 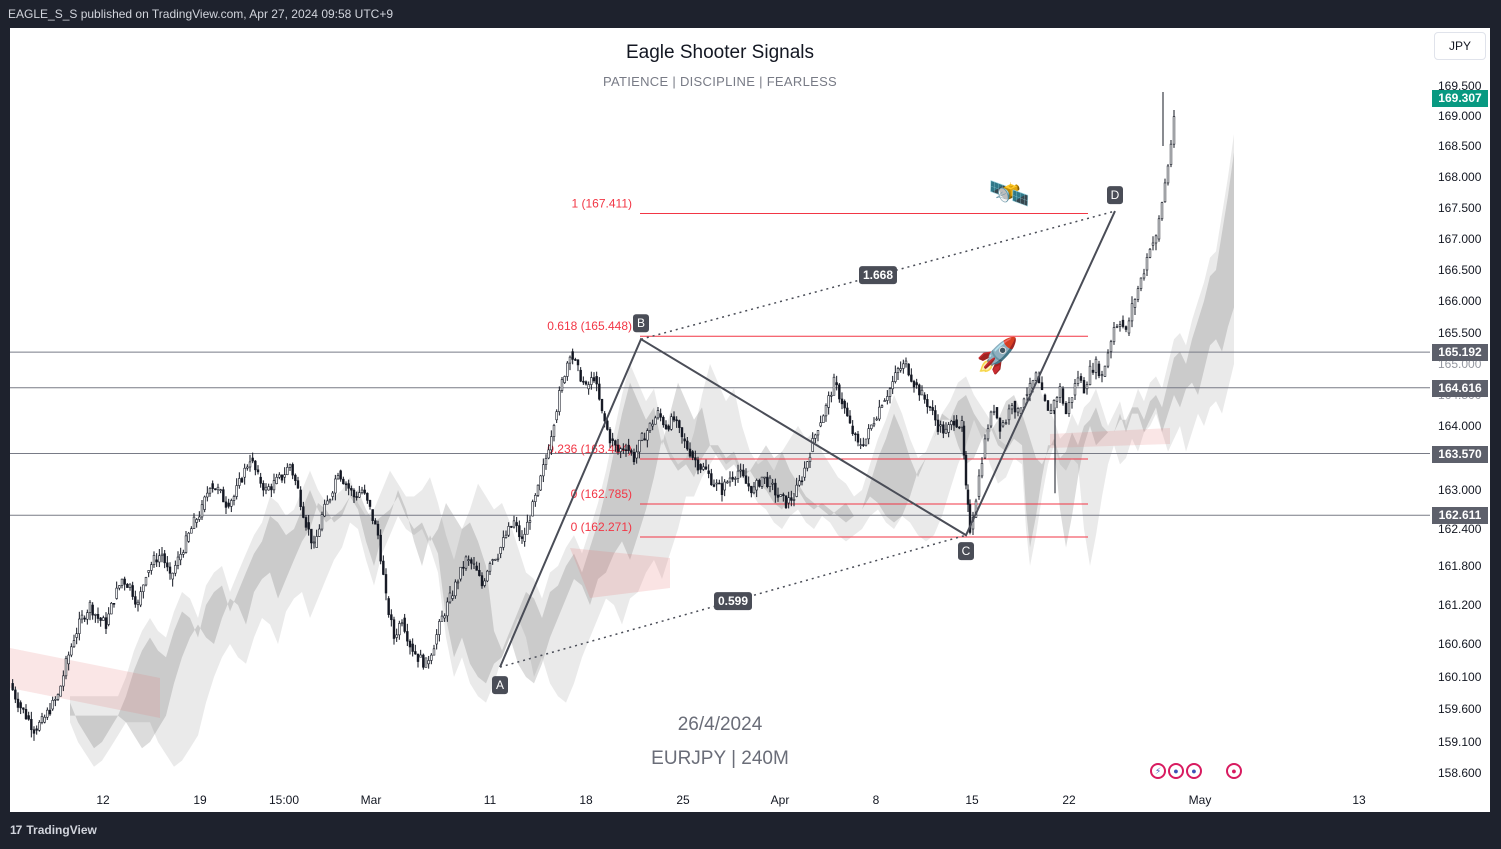 What do you see at coordinates (720, 800) in the screenshot?
I see `time-axis: 12 19 15:00 Mar 11 18 25 Apr 8 15 22 May 13` at bounding box center [720, 800].